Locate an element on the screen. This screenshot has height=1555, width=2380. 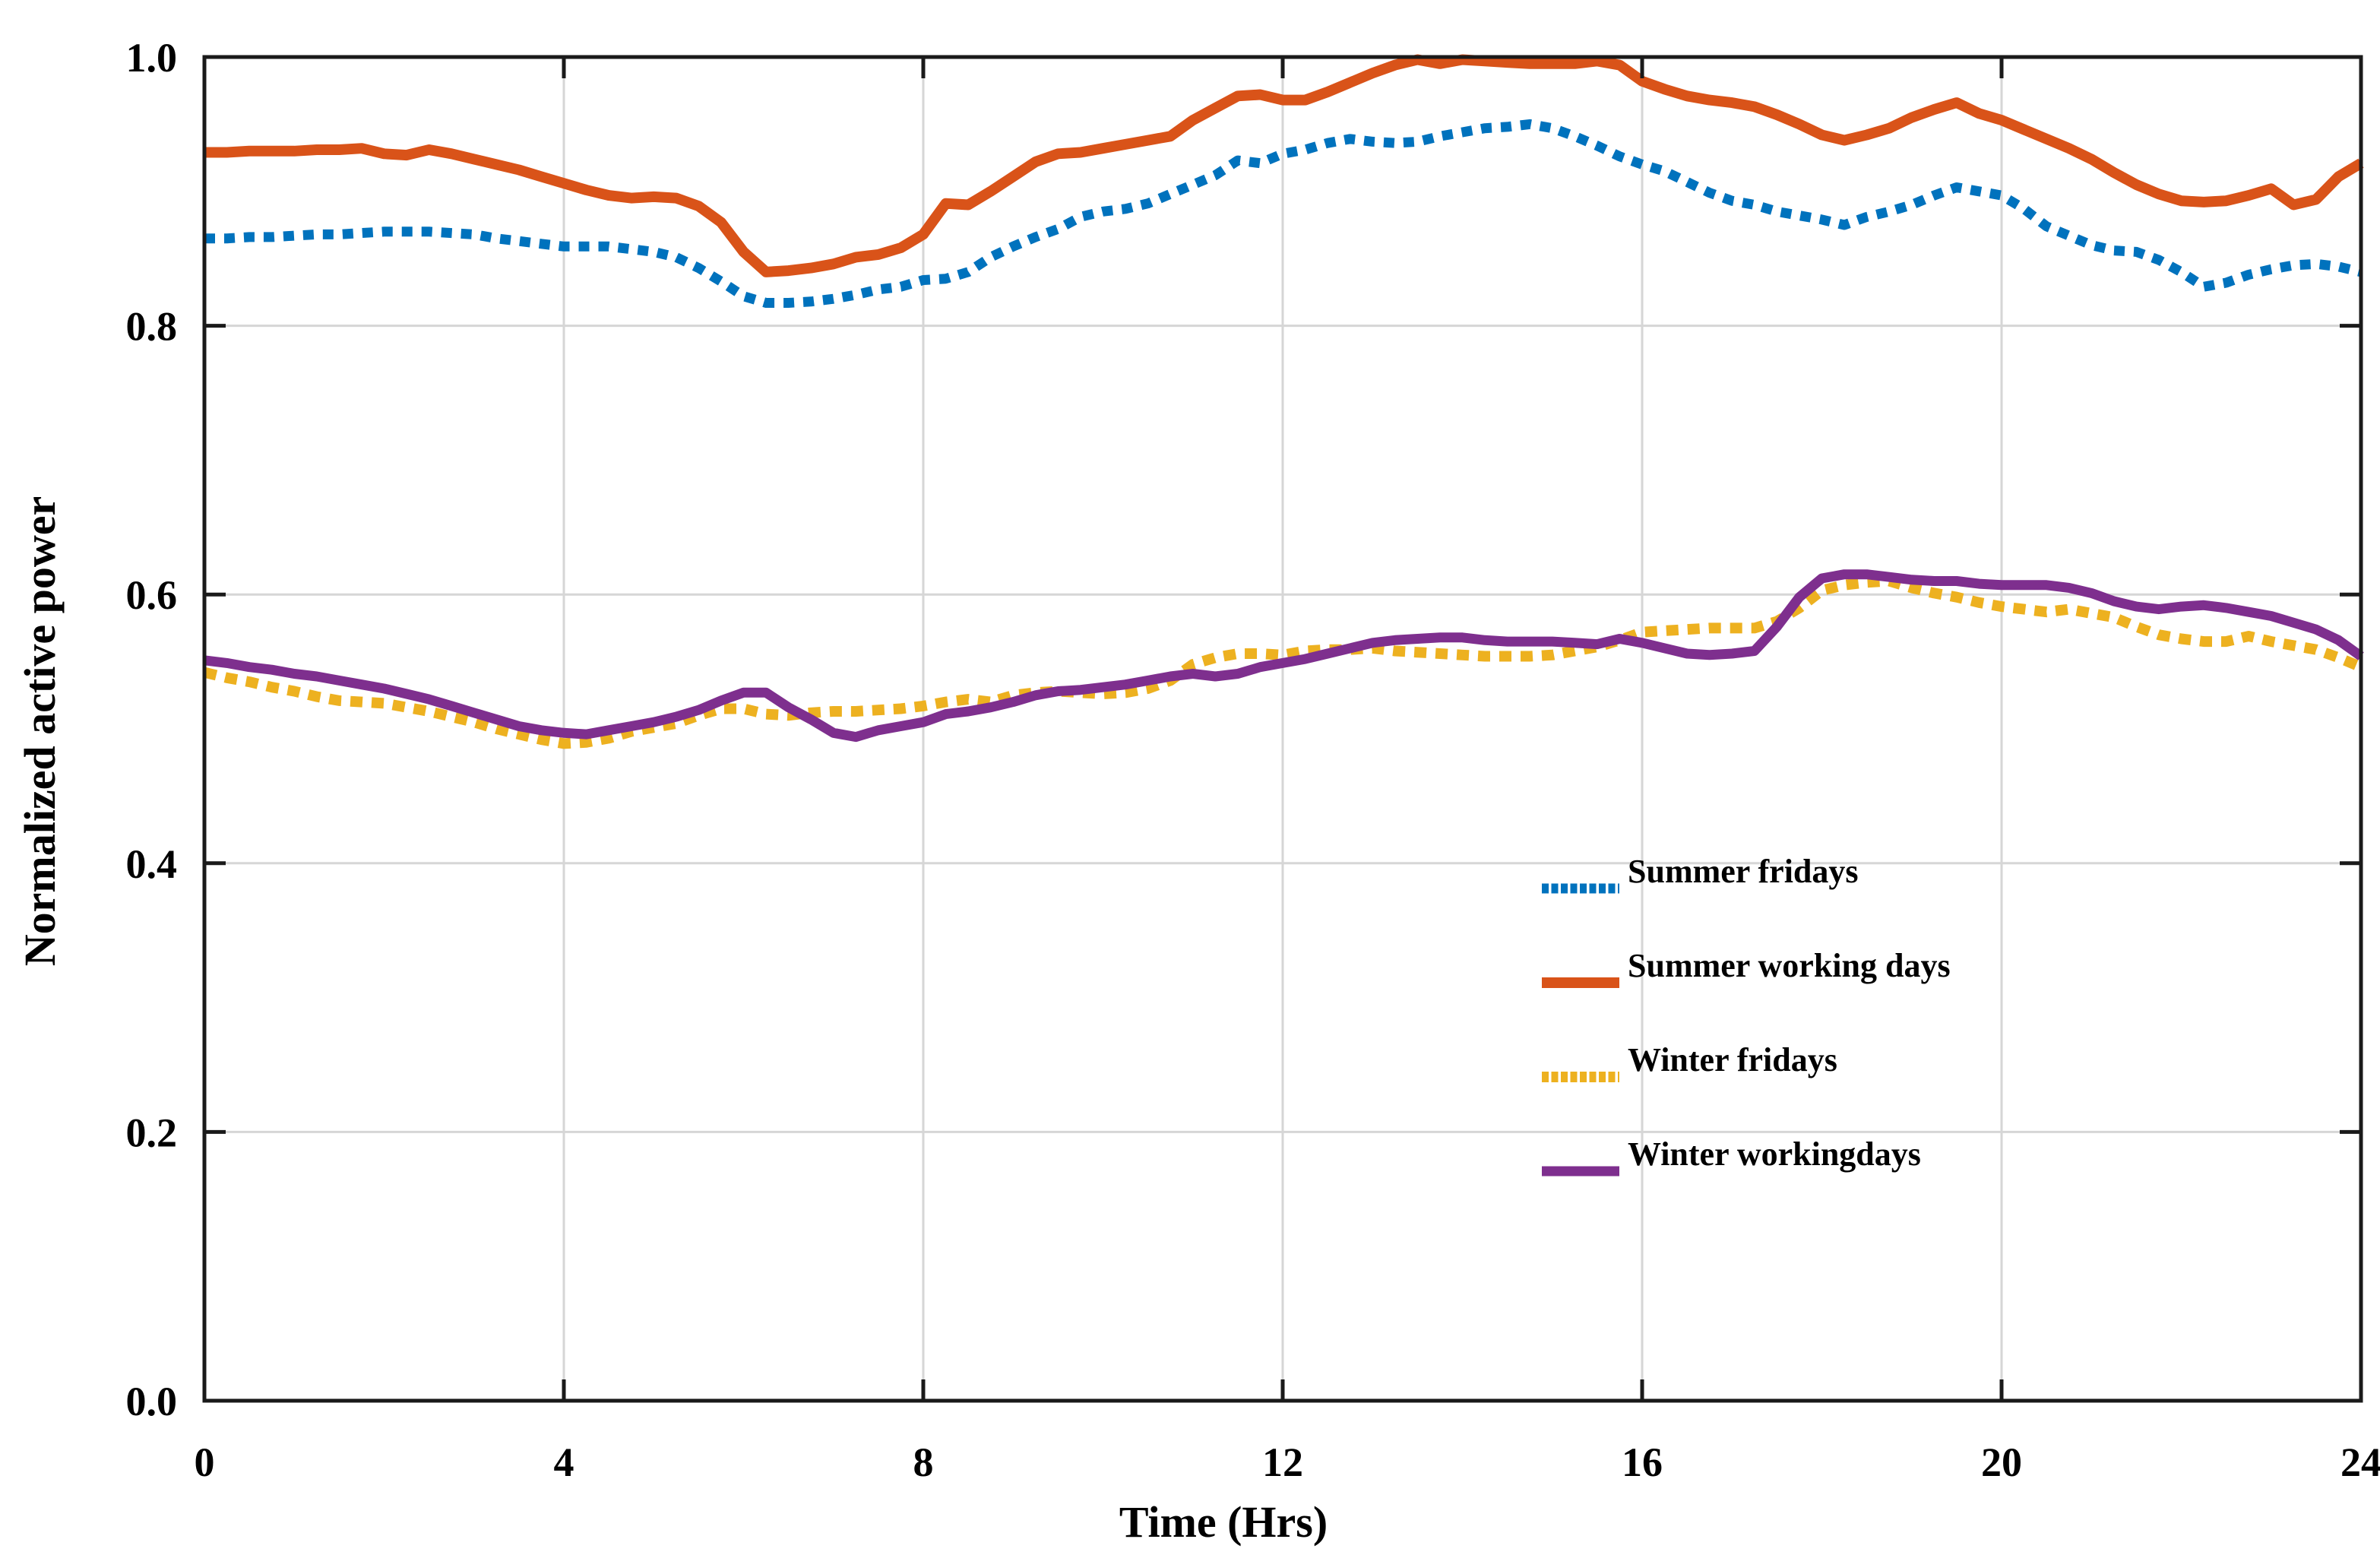
legend-line-sample-winter-fridays is located at coordinates (1580, 1077).